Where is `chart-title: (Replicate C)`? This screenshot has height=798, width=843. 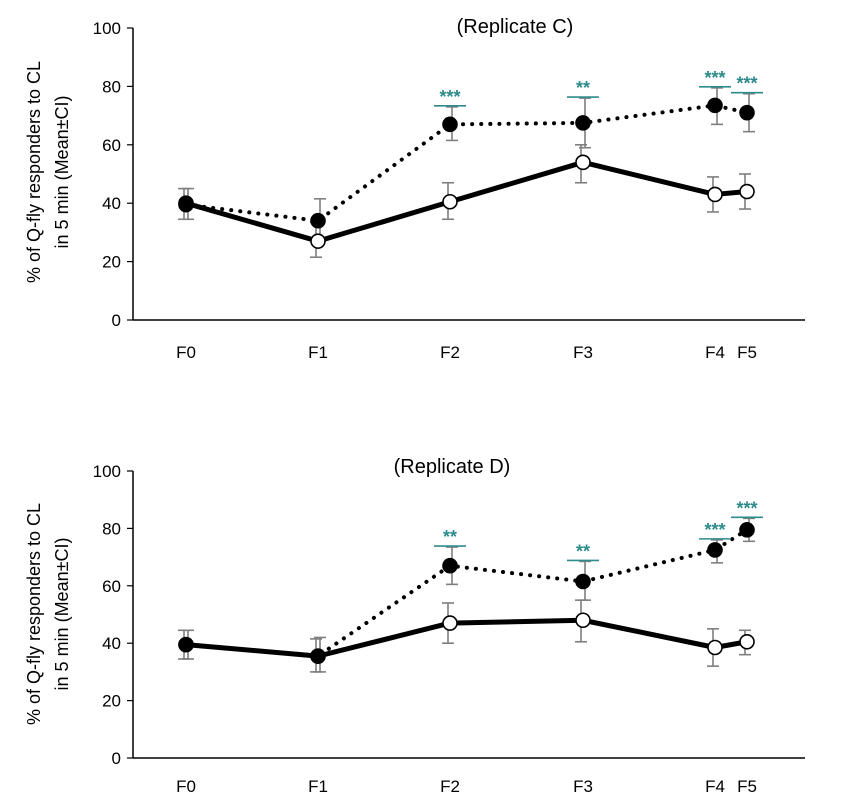 chart-title: (Replicate C) is located at coordinates (515, 27).